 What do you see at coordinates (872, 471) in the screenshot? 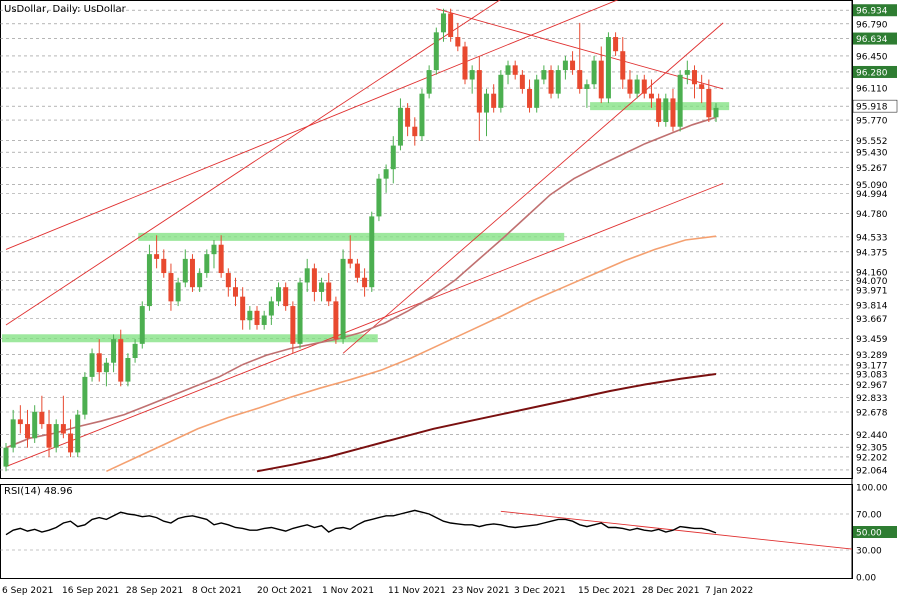
I see `price-label: 92.064` at bounding box center [872, 471].